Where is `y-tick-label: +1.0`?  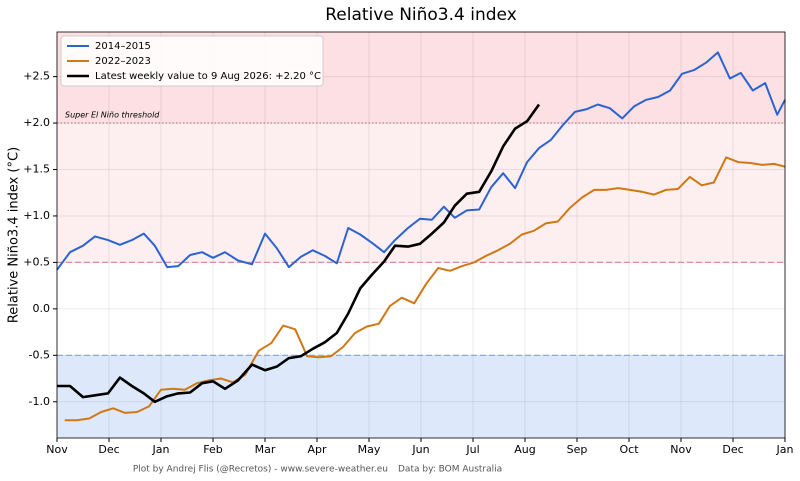 y-tick-label: +1.0 is located at coordinates (36, 215).